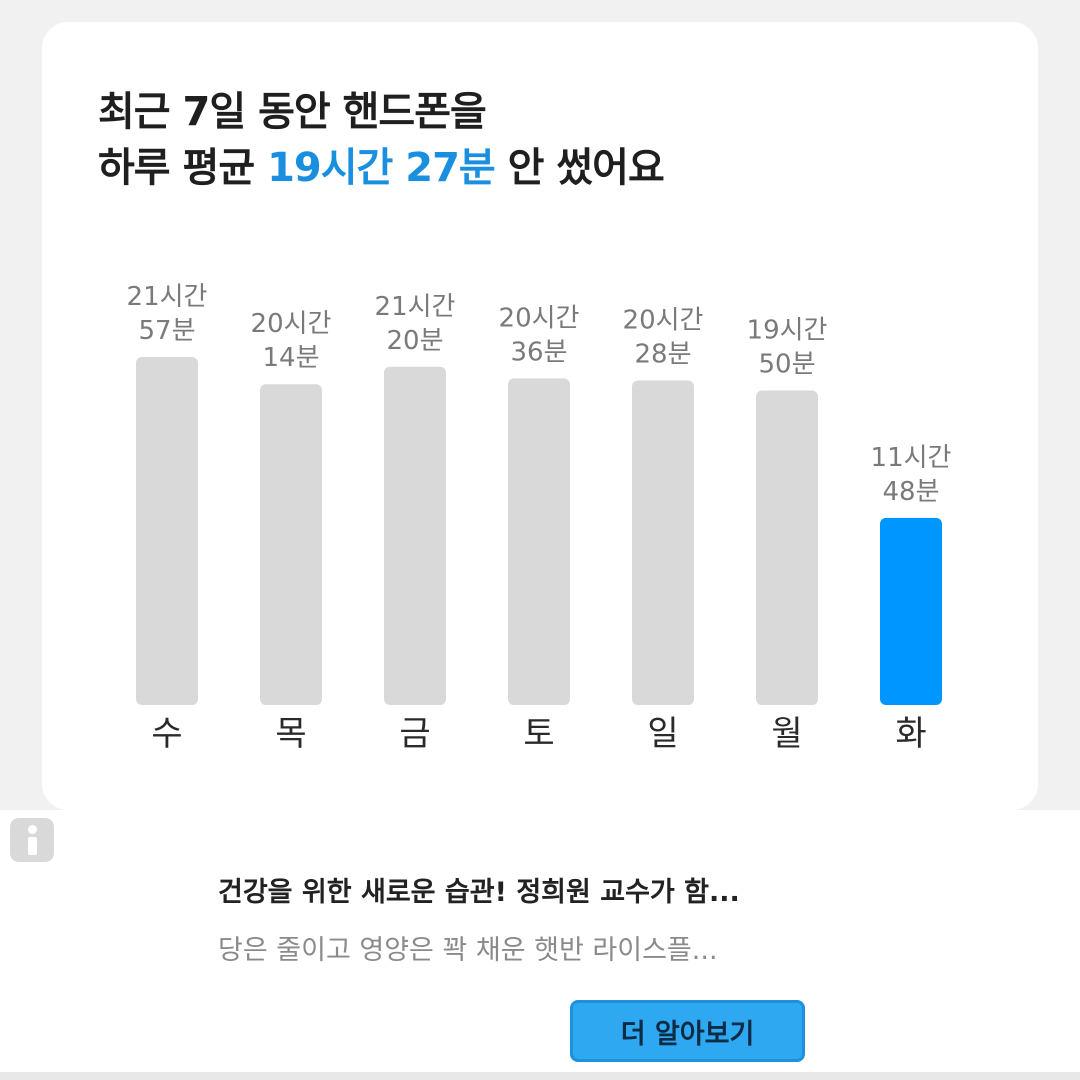 The image size is (1080, 1080). Describe the element at coordinates (167, 297) in the screenshot. I see `bar-value-label-1-hours: 21시간` at that location.